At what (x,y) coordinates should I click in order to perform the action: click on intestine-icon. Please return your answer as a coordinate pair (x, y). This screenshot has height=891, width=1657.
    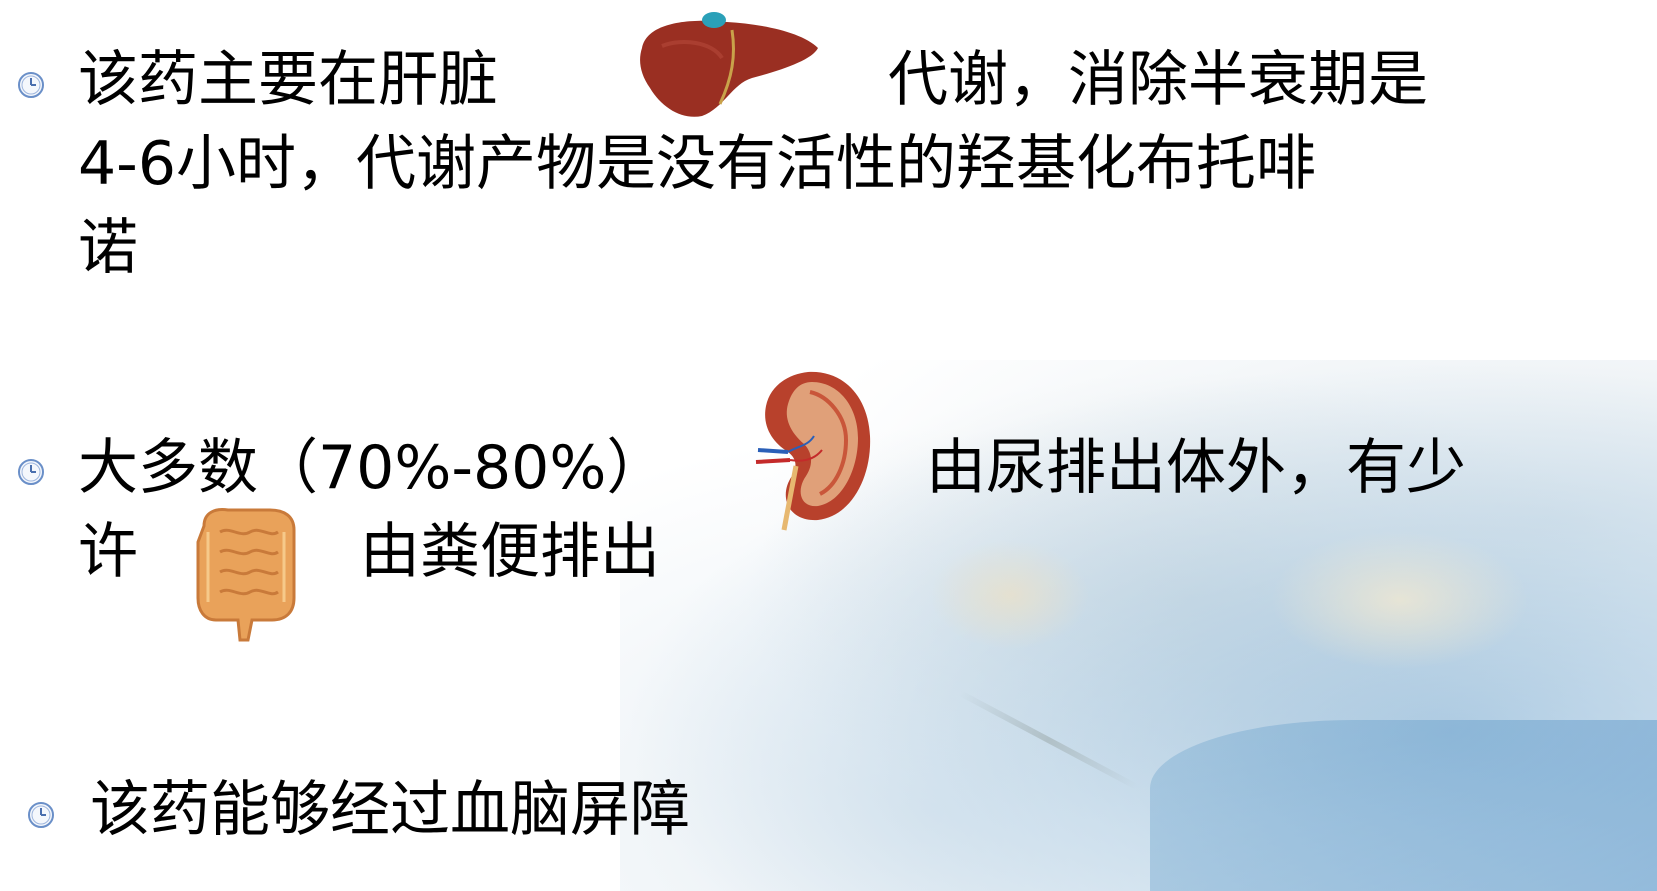
    Looking at the image, I should click on (246, 575).